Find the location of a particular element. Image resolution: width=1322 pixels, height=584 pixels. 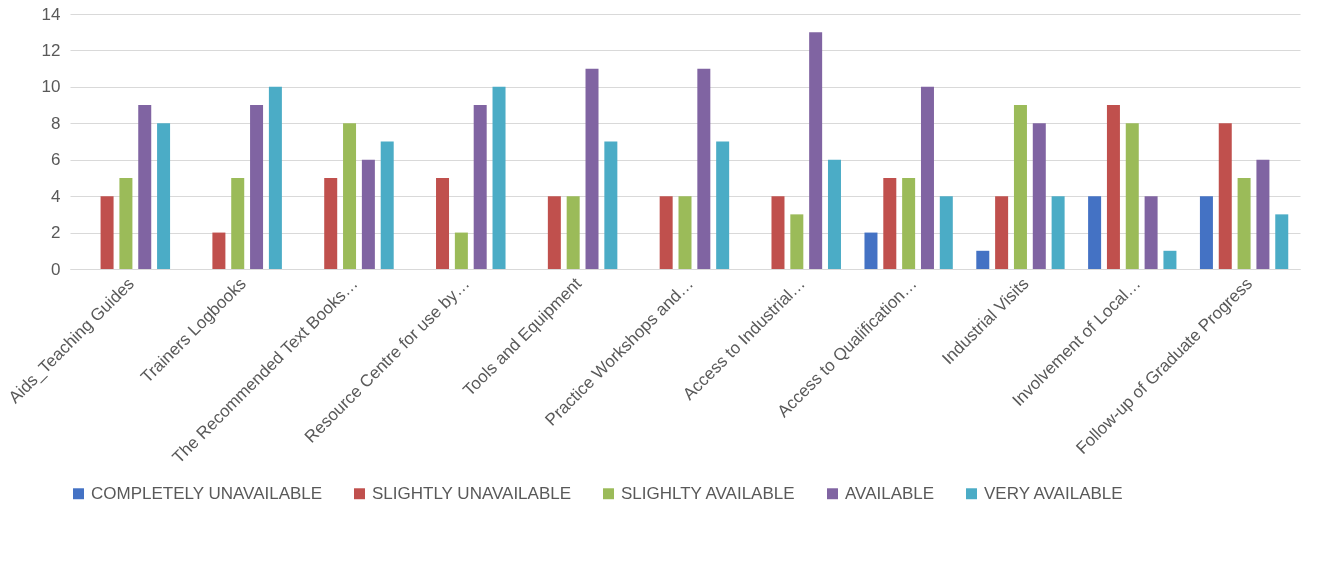

y-tick-label: 2 is located at coordinates (56, 233).